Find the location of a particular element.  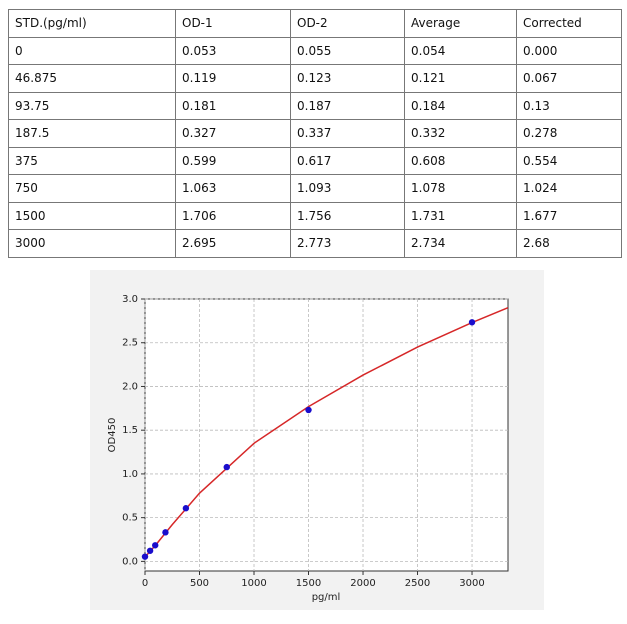

table-row: 375 0.599 0.617 0.608 0.554 is located at coordinates (315, 160).